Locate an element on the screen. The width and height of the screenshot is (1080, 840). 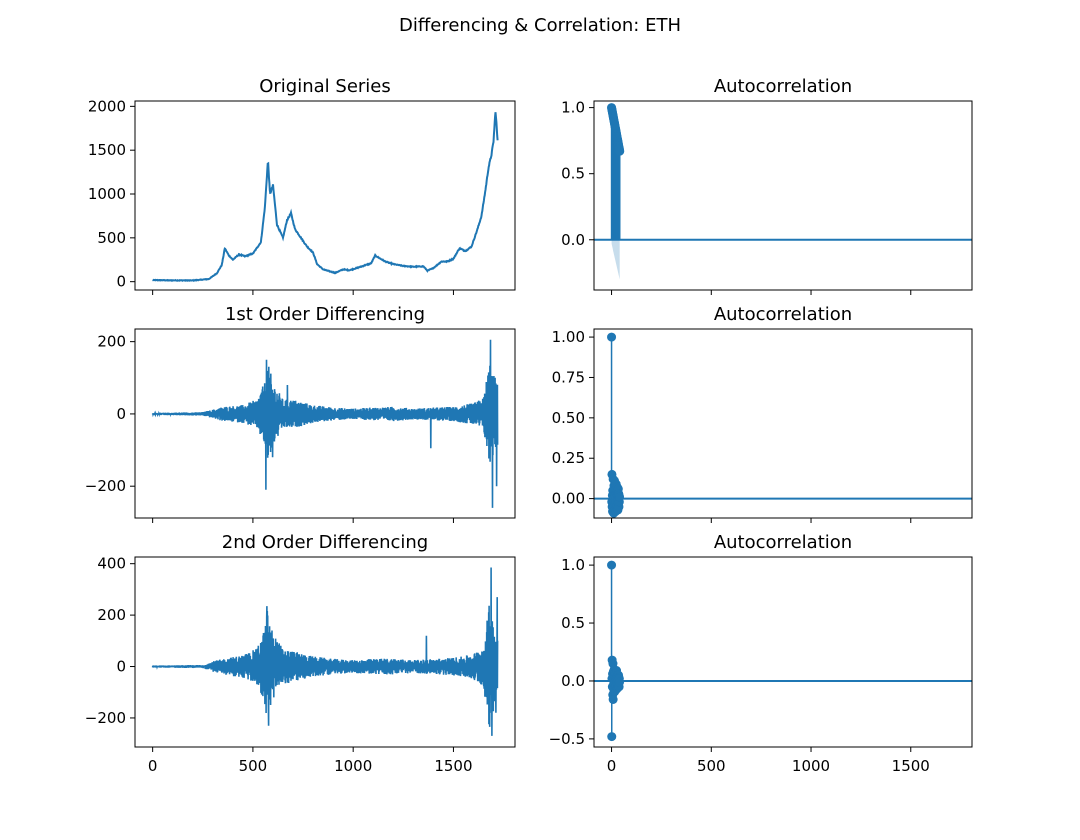
y-tick-label: 1500 is located at coordinates (107, 150).